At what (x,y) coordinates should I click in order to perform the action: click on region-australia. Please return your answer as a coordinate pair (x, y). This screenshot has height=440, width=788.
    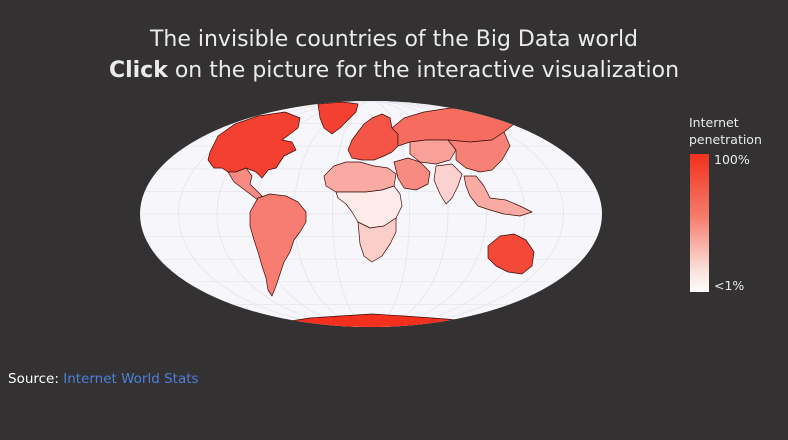
    Looking at the image, I should click on (511, 254).